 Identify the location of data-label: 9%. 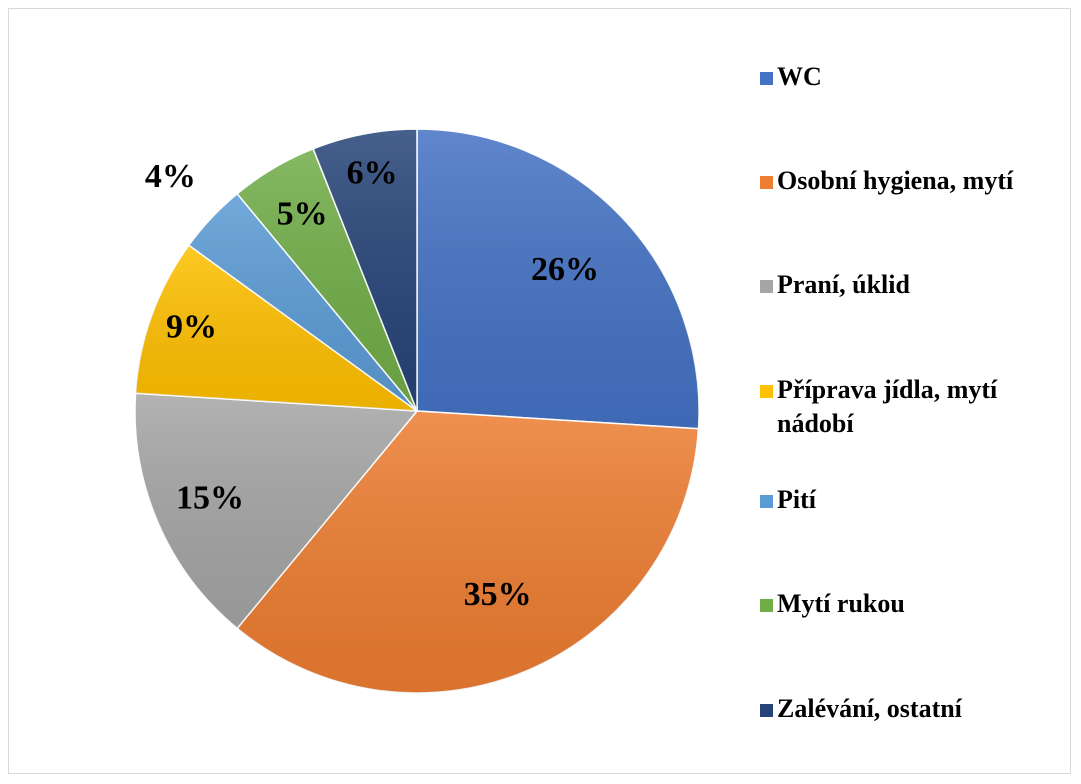
(191, 327).